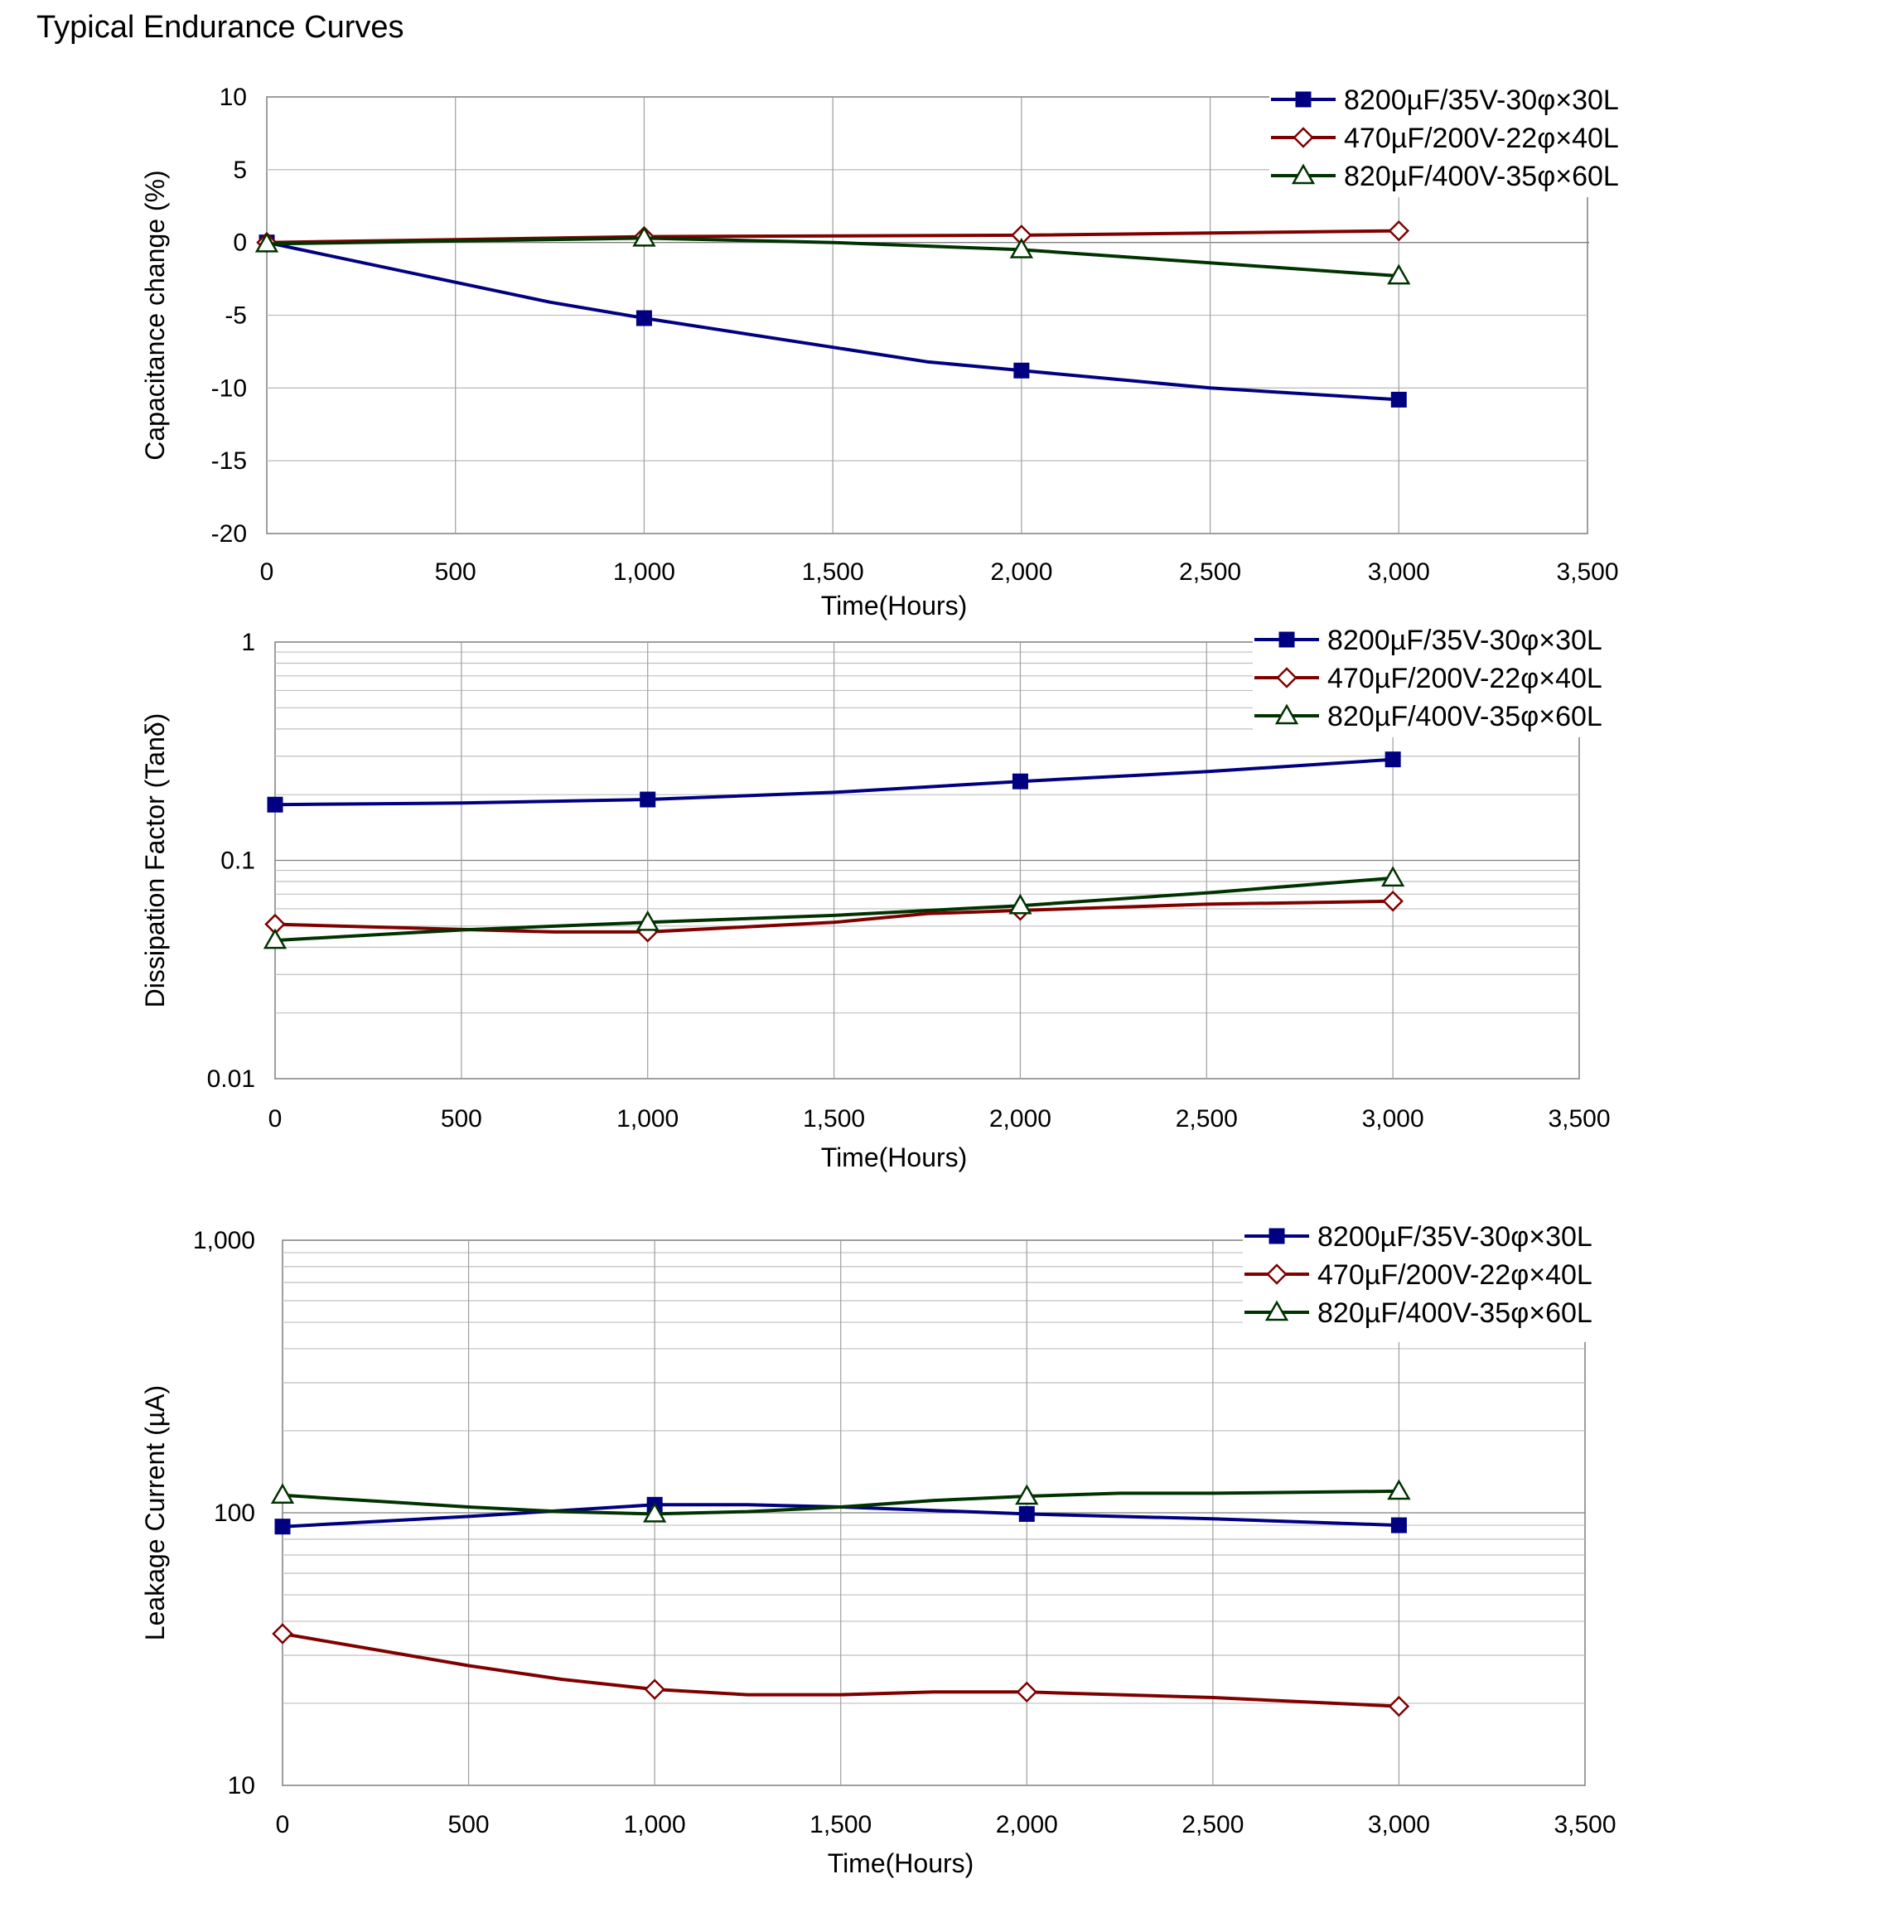 This screenshot has height=1932, width=1904. Describe the element at coordinates (155, 315) in the screenshot. I see `y-axis-label: Capacitance change (%)` at that location.